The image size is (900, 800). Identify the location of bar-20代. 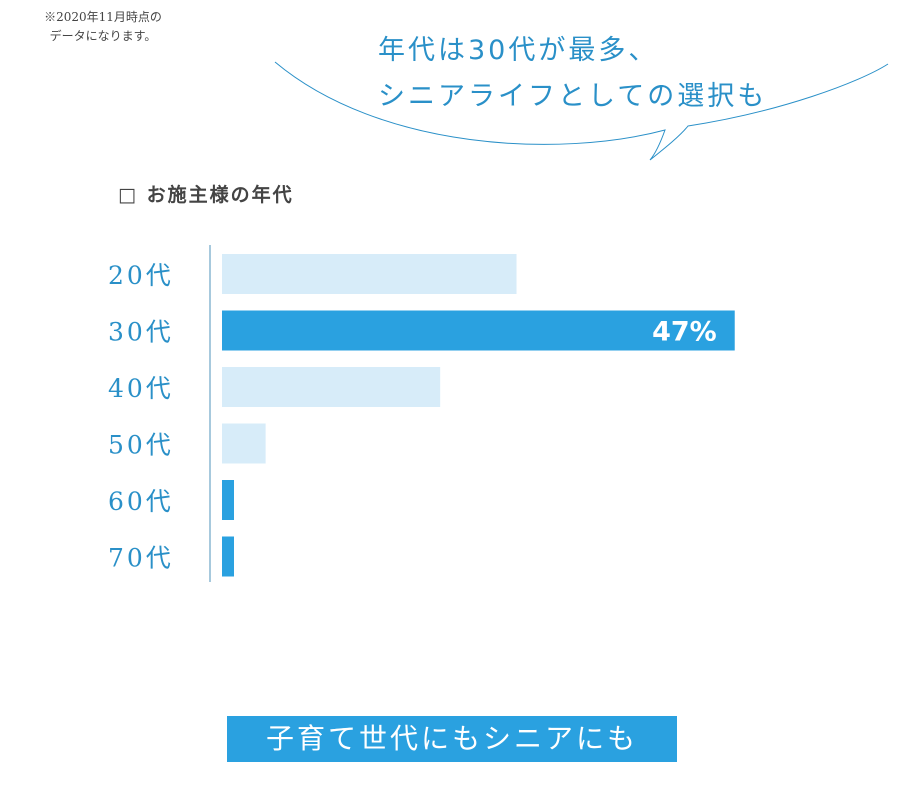
(369, 274).